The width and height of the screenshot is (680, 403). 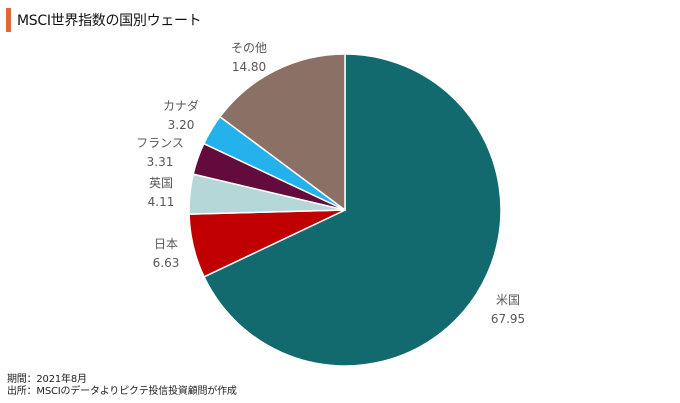 I want to click on slice-label-3: 英国, so click(x=161, y=183).